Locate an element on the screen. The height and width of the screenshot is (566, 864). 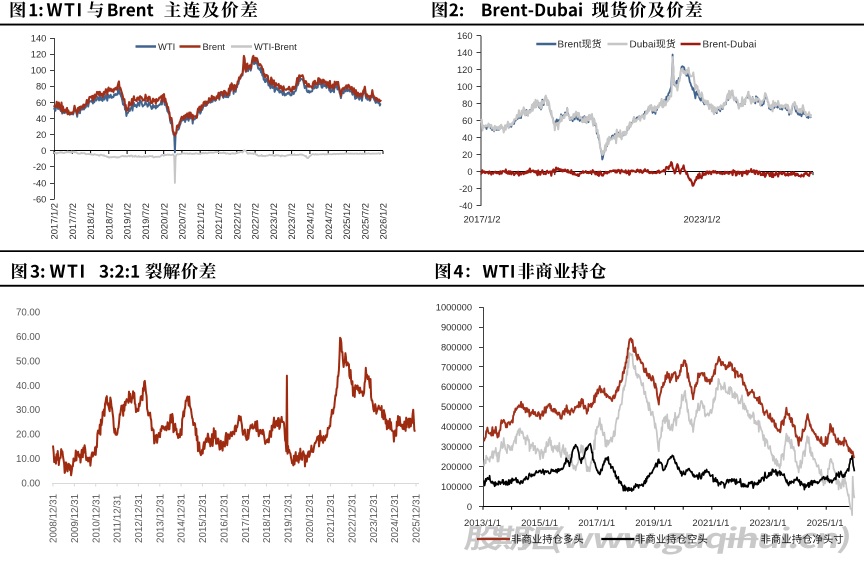
svg-text: 2021/7/2 is located at coordinates (218, 221).